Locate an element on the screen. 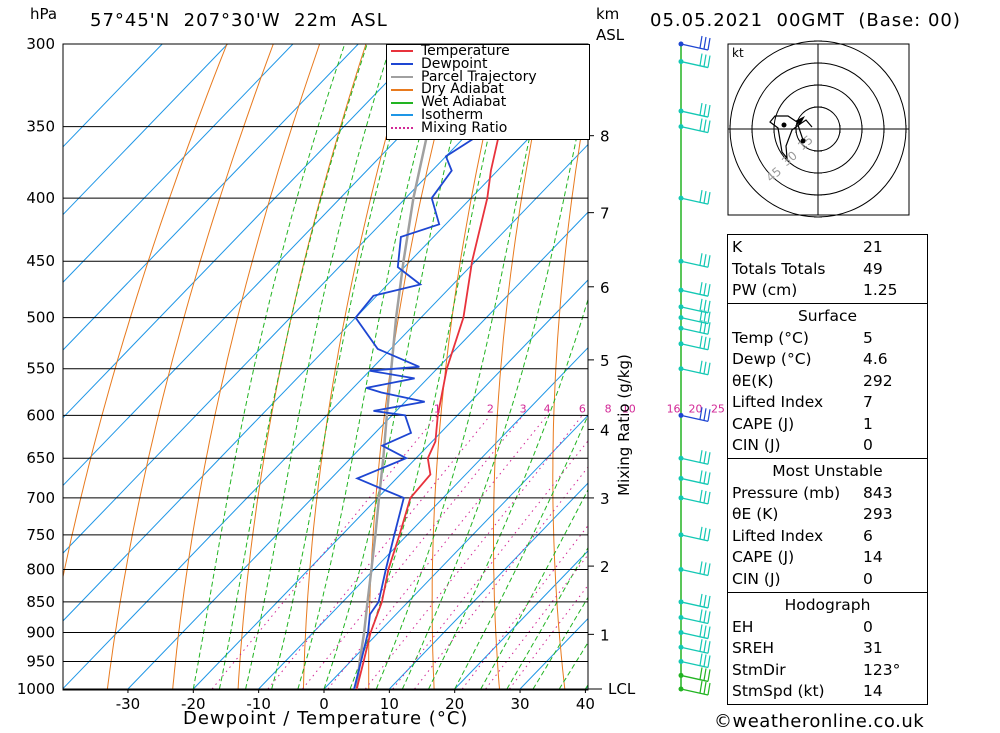 This screenshot has height=733, width=1000. pressure-tick-label: 850 is located at coordinates (40, 602).